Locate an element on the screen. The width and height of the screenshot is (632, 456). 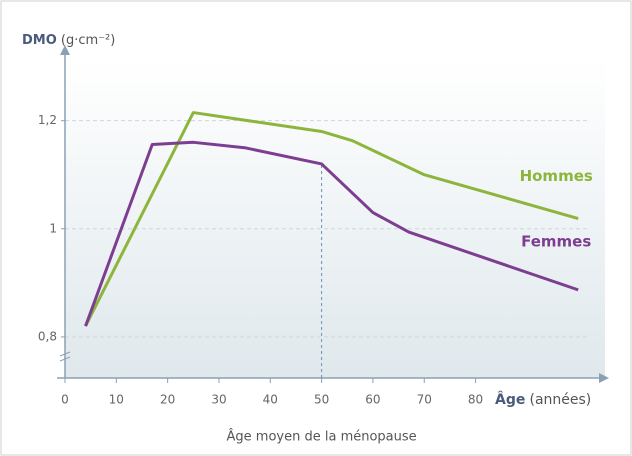
x-tick-label: 80 is located at coordinates (475, 400).